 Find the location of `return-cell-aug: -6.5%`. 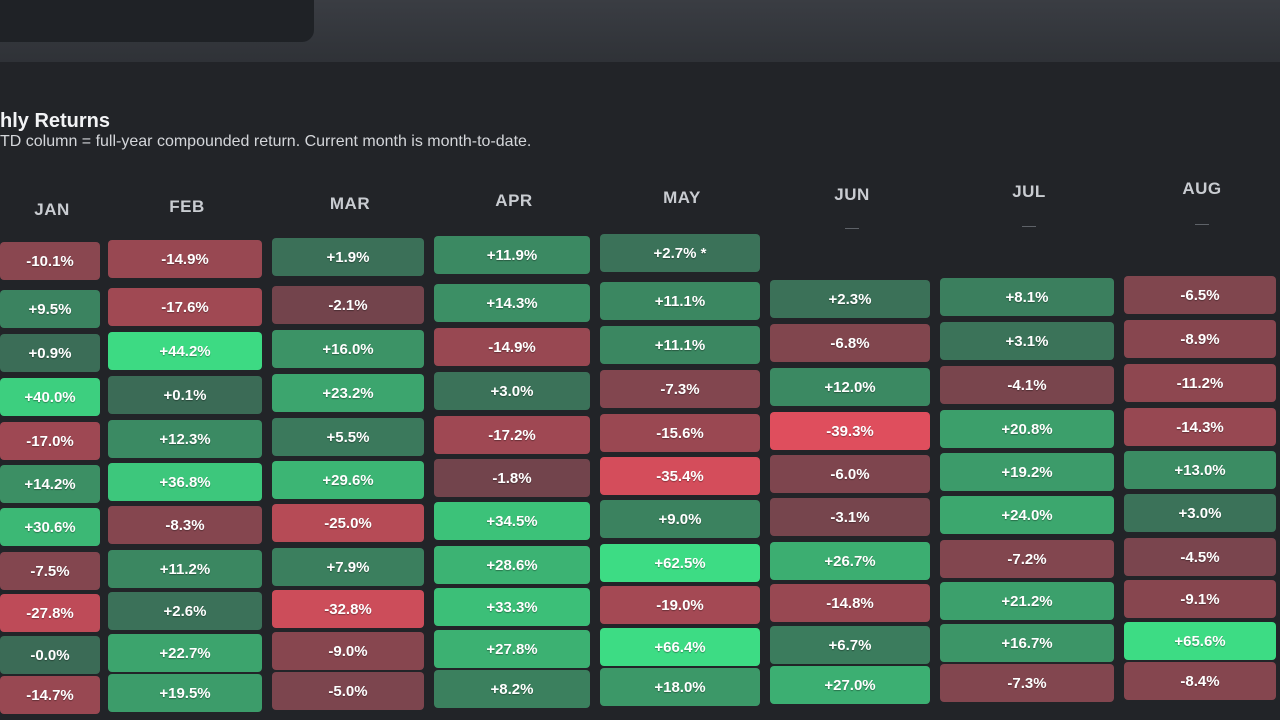

return-cell-aug: -6.5% is located at coordinates (1200, 295).